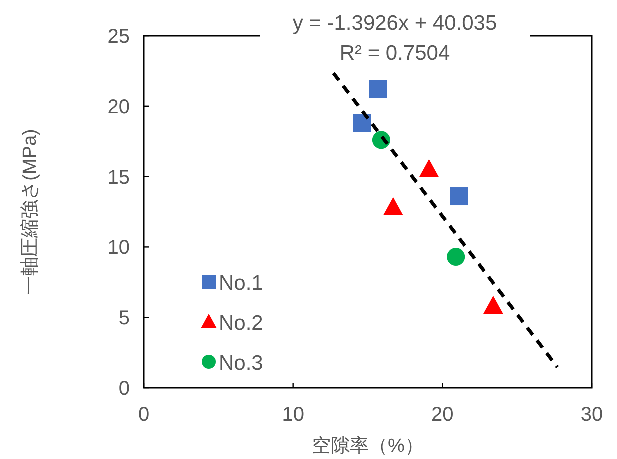 The height and width of the screenshot is (459, 617). Describe the element at coordinates (395, 23) in the screenshot. I see `text: y = -1.3926x + 40.035` at that location.